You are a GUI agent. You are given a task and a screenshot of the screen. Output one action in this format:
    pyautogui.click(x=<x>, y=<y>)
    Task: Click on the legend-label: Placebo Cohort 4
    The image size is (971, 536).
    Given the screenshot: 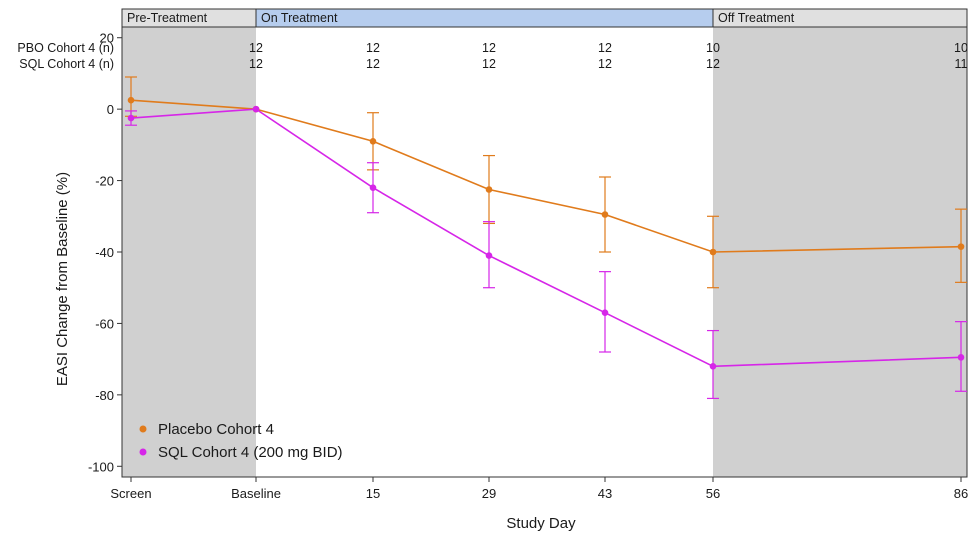 What is the action you would take?
    pyautogui.click(x=216, y=429)
    